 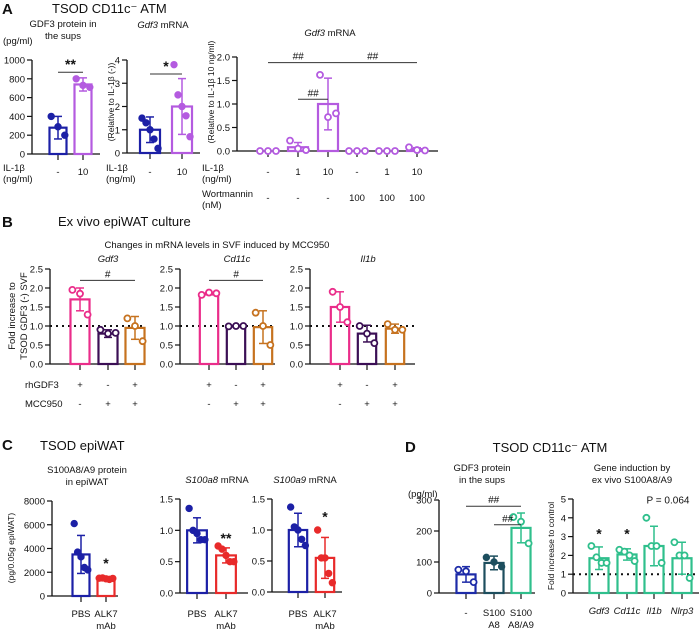 I want to click on significance-annotation: #, so click(x=236, y=274).